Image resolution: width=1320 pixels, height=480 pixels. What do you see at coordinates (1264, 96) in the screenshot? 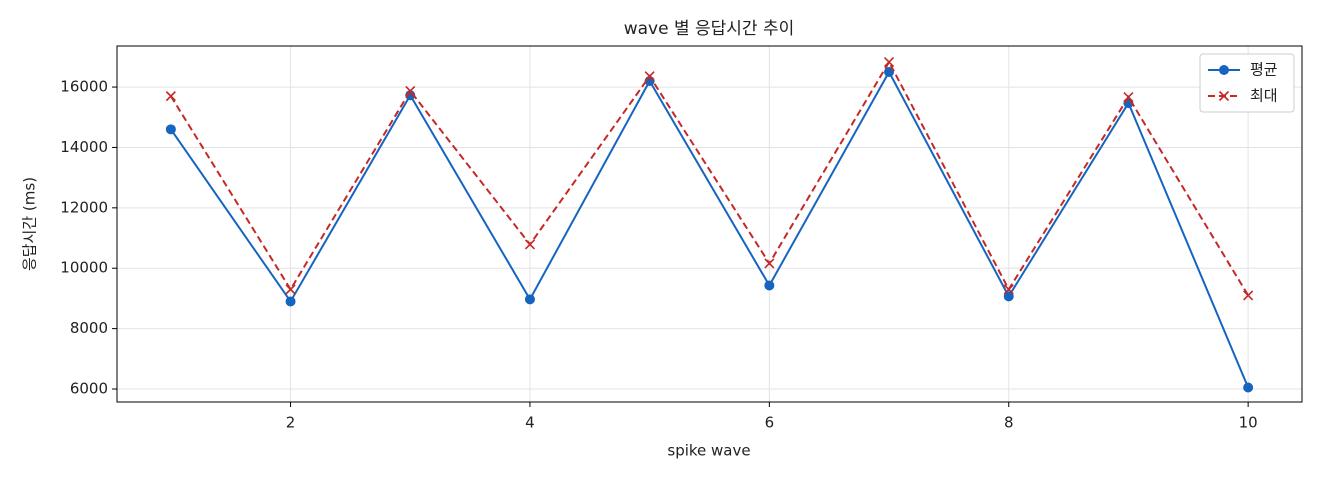
I see `legend-label: 최대` at bounding box center [1264, 96].